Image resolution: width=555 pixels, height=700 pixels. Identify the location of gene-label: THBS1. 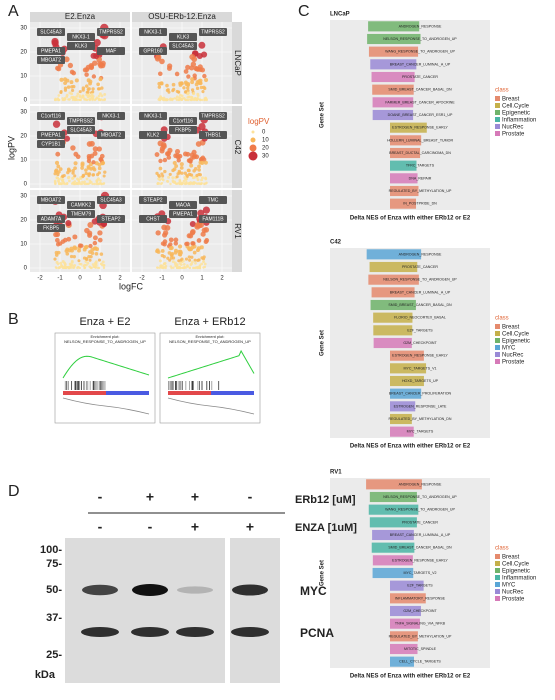
(213, 135).